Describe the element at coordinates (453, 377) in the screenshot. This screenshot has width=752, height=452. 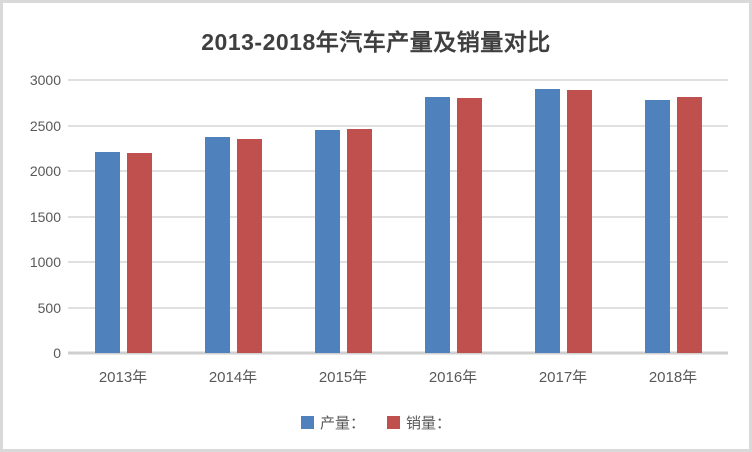
I see `x-tick-label: 2016年` at that location.